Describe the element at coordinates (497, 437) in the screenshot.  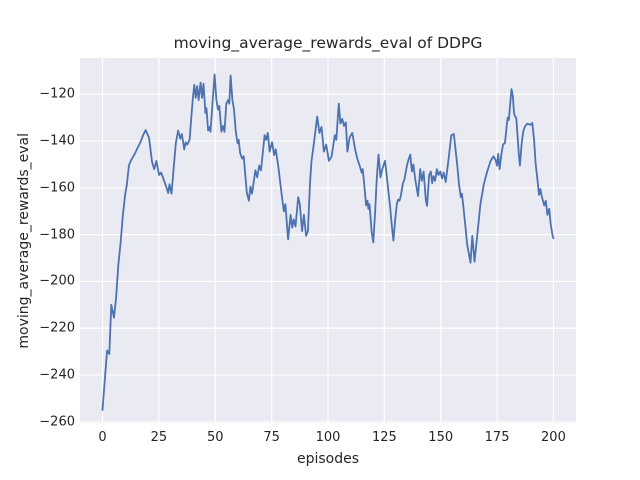
I see `x-tick-label: 175` at that location.